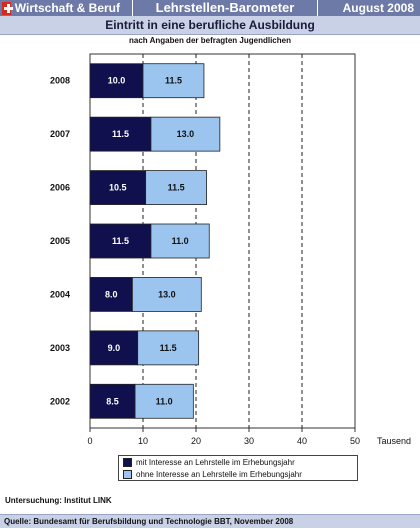 The height and width of the screenshot is (529, 420). I want to click on data-label: 10.0, so click(117, 81).